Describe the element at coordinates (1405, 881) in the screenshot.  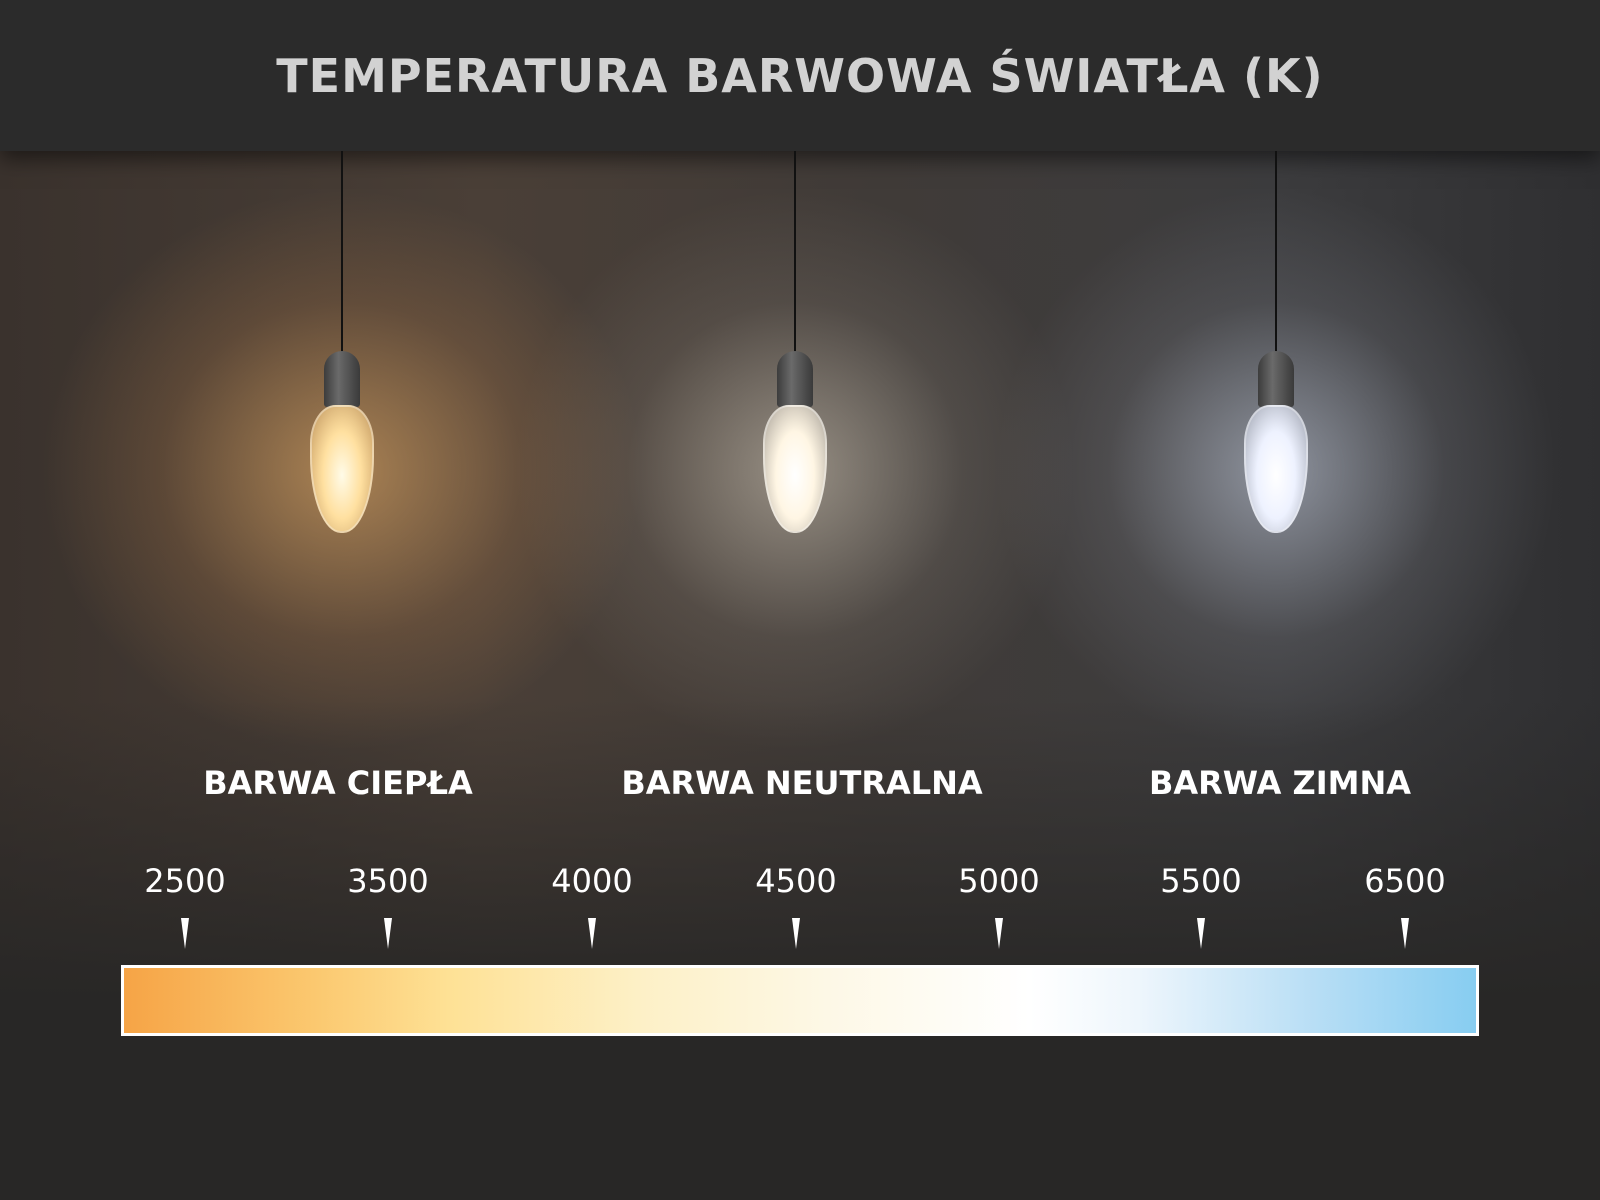
I see `tick-label: 6500` at that location.